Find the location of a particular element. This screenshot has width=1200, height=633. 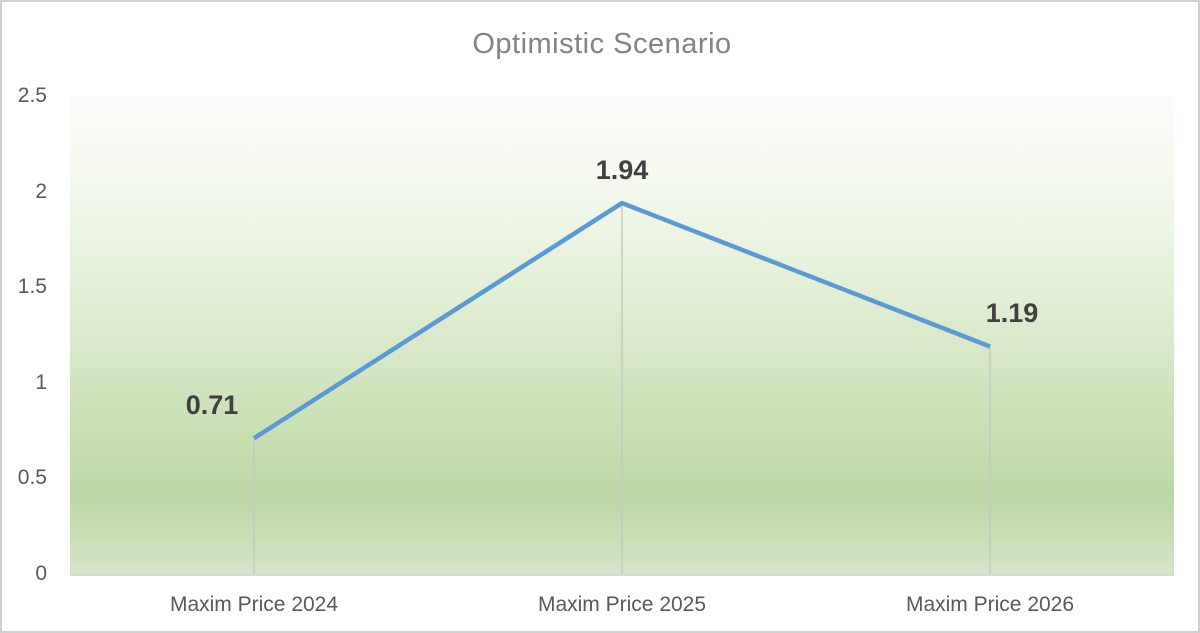

data-label: 0.71 is located at coordinates (212, 405).